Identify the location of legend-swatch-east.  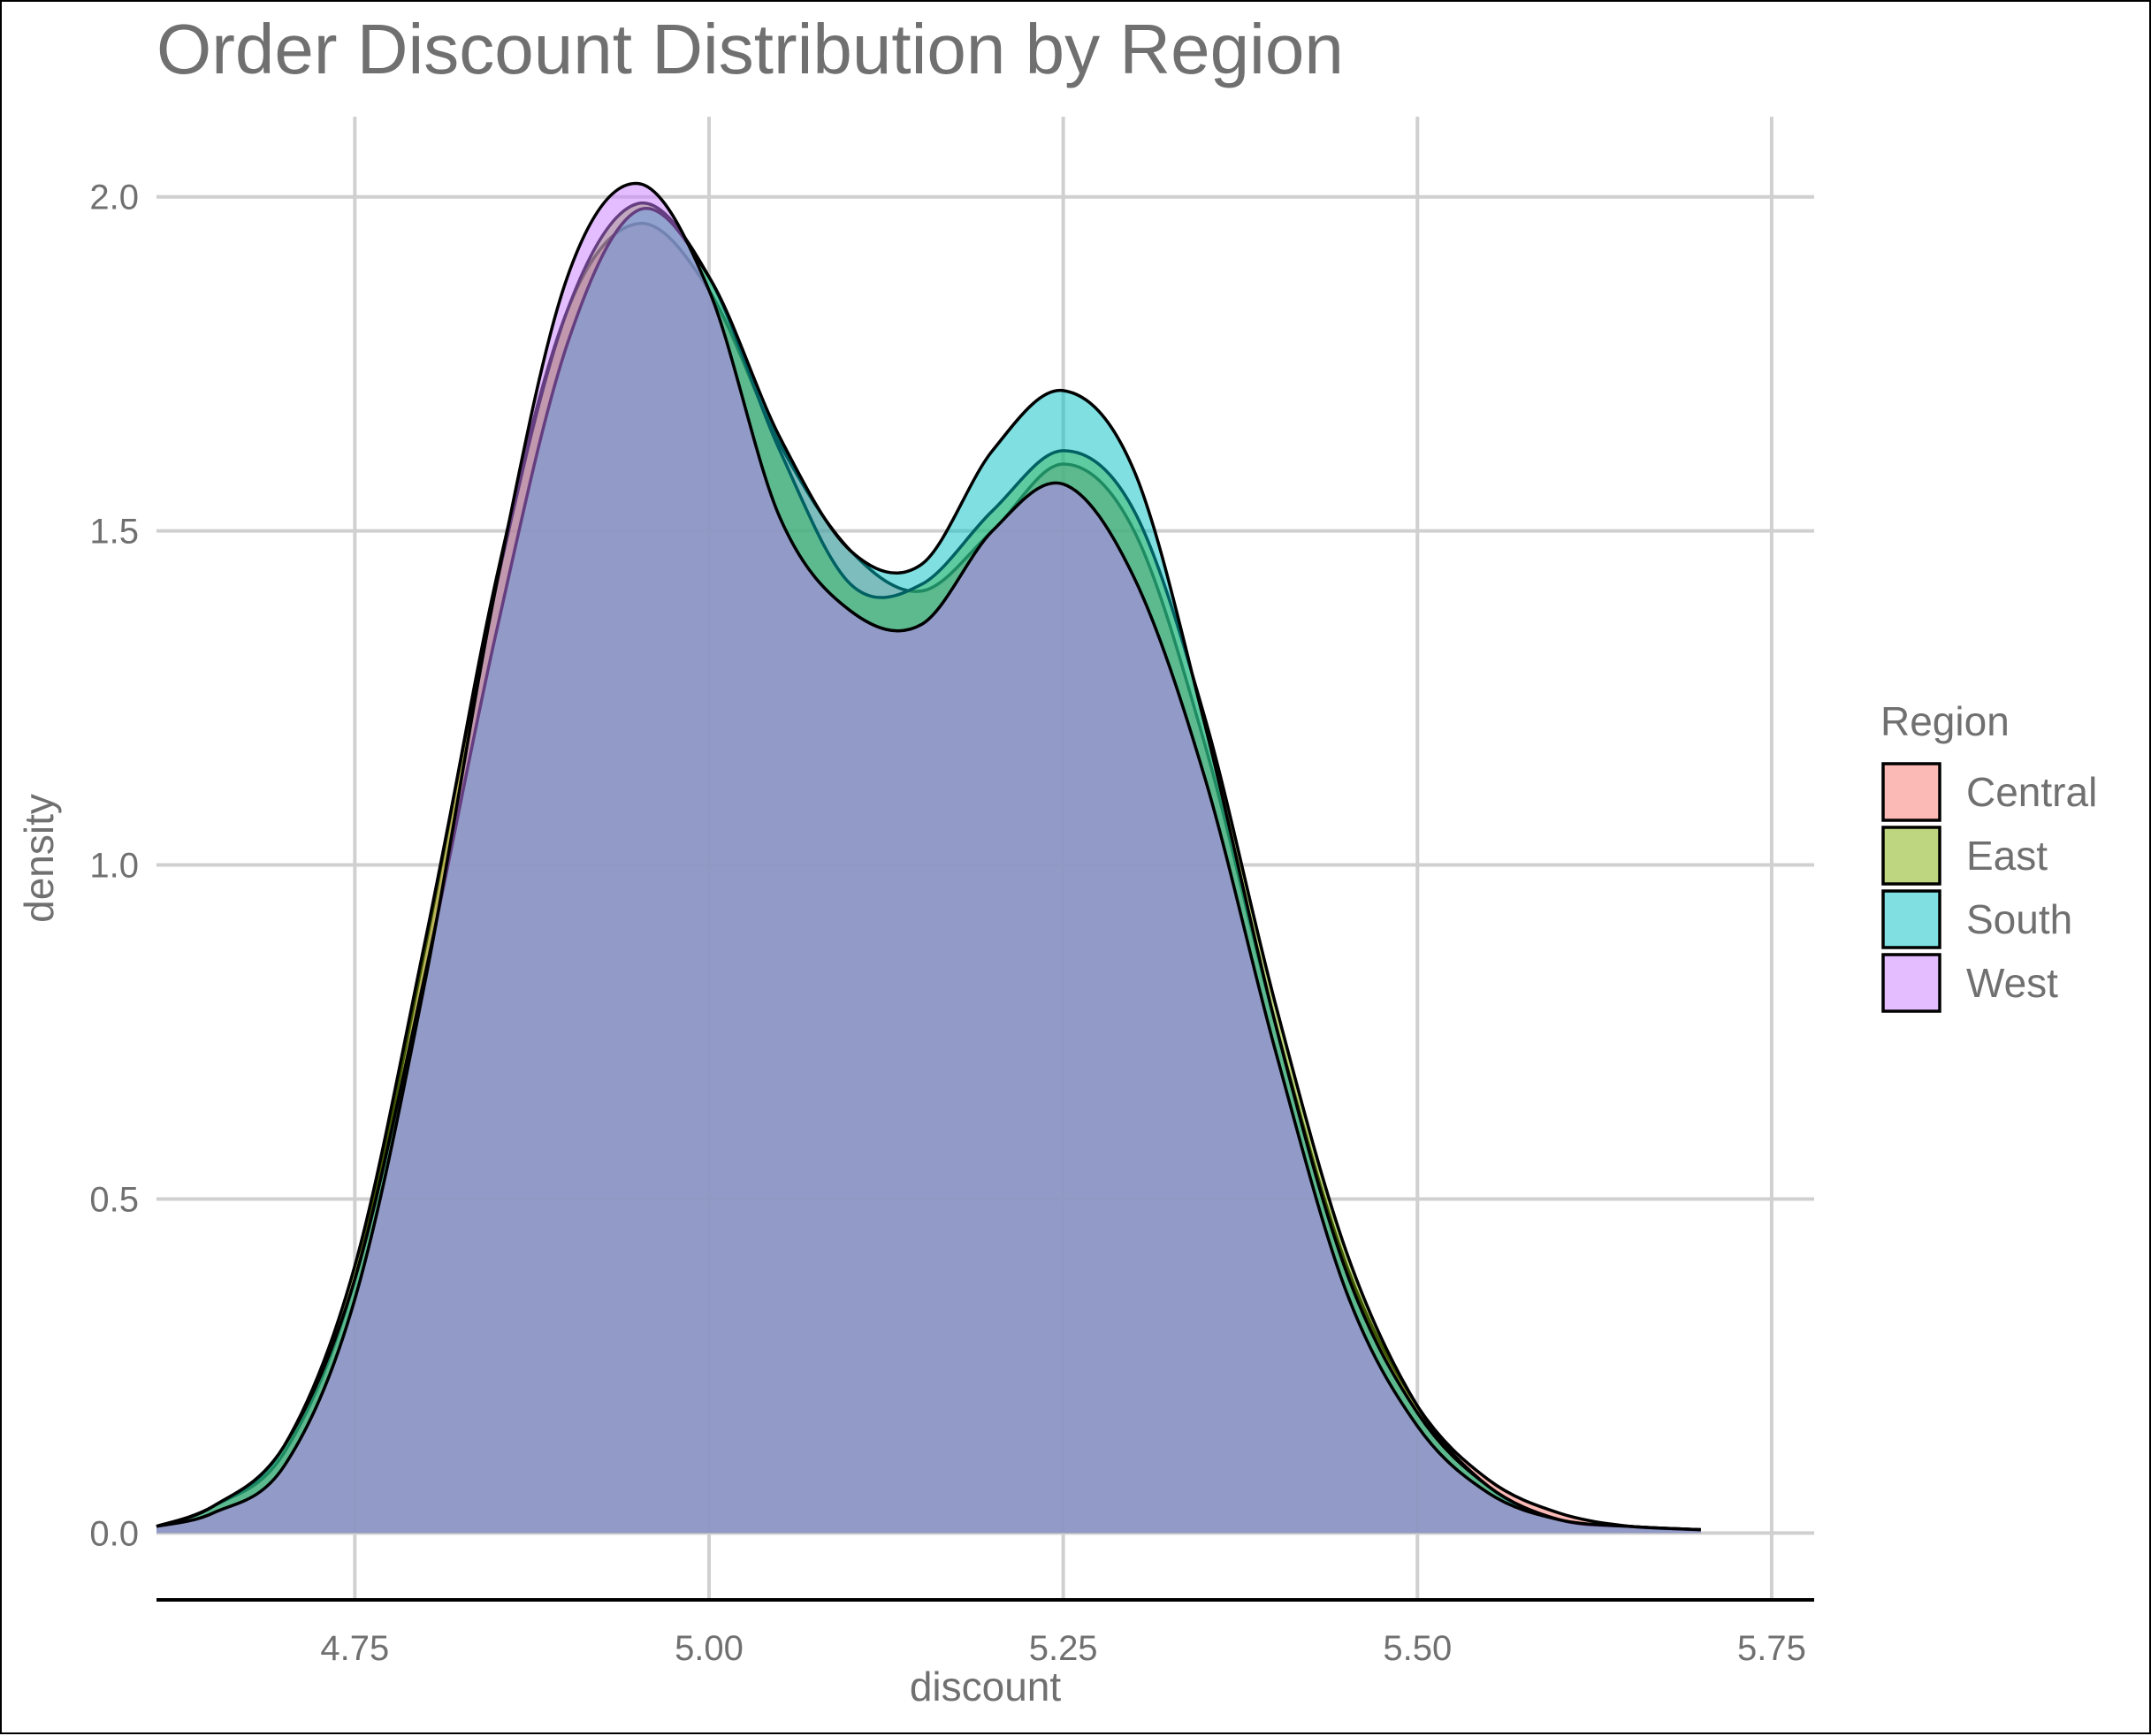
(1911, 856).